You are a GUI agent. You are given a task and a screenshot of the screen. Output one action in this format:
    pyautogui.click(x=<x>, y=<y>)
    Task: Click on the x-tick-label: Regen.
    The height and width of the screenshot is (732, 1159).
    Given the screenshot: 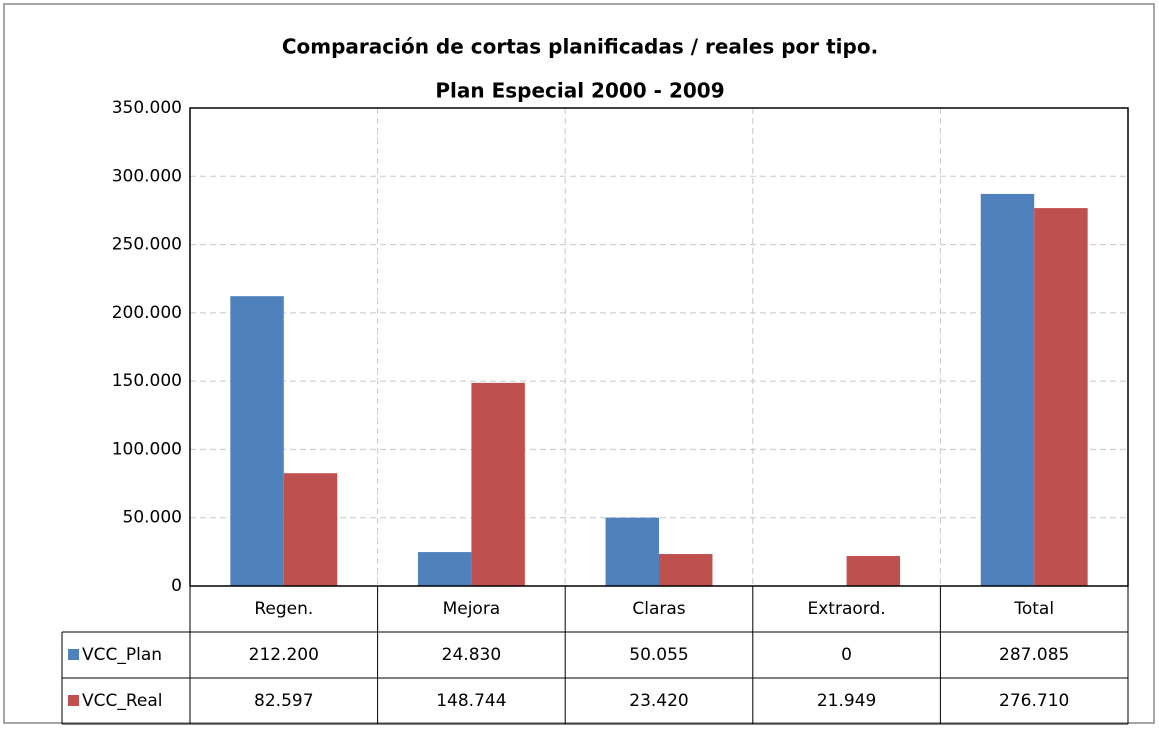 What is the action you would take?
    pyautogui.click(x=283, y=609)
    